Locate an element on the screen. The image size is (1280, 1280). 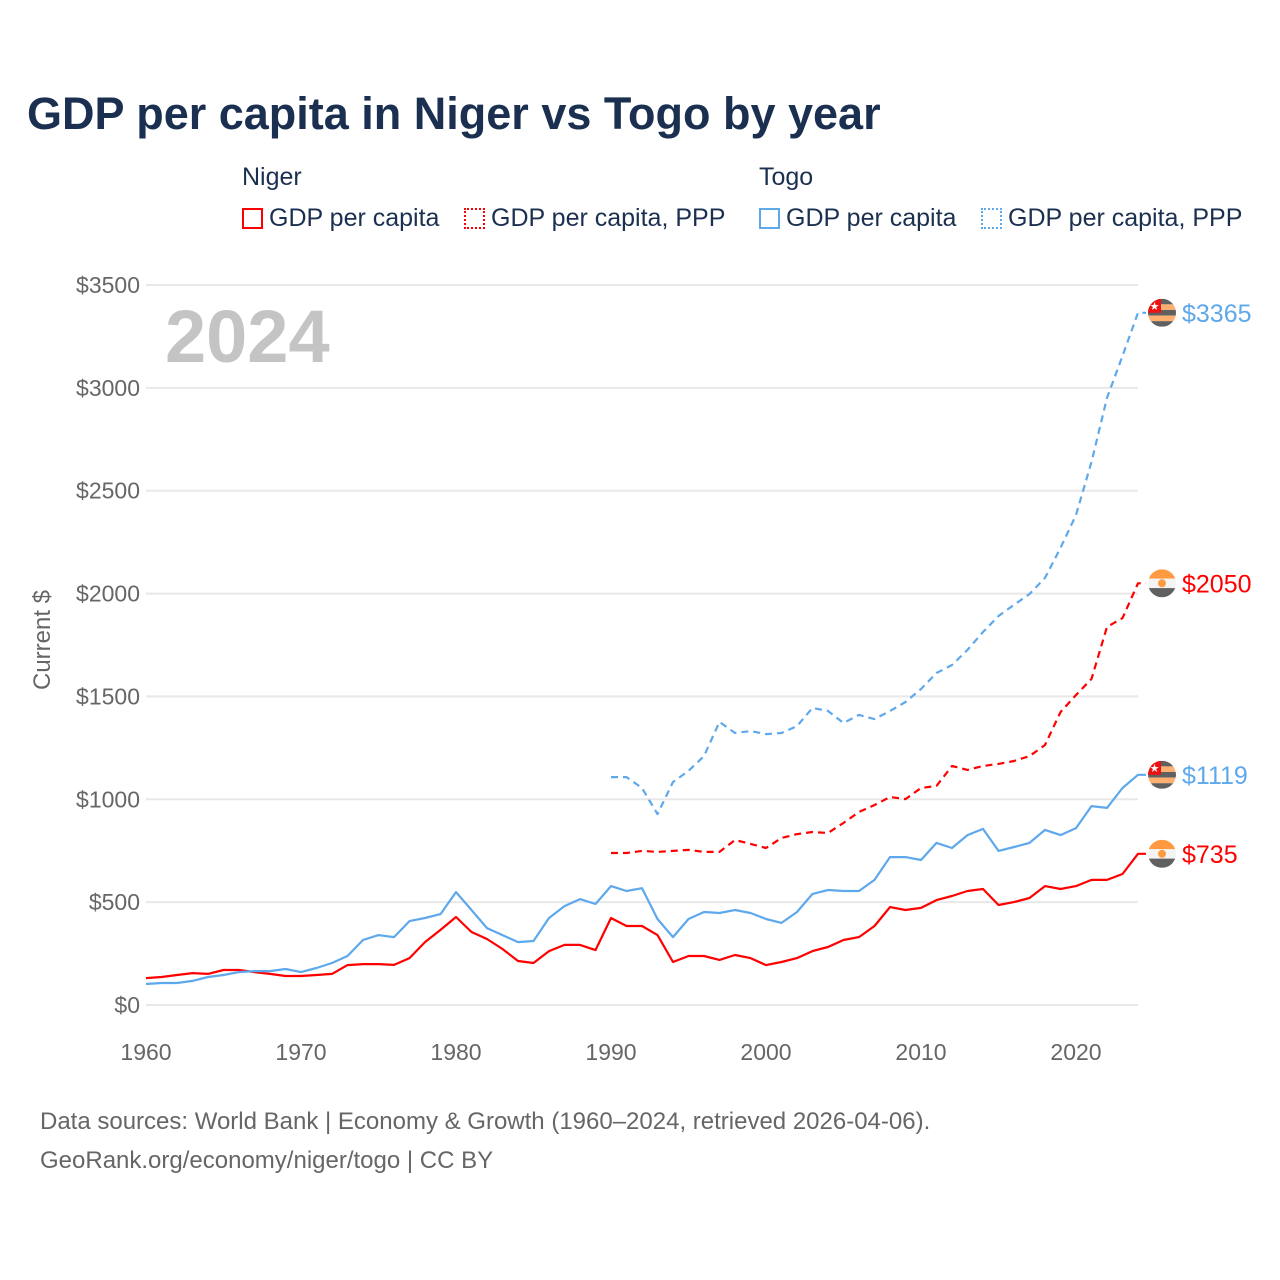
x-tick-label: 1970 is located at coordinates (300, 1052).